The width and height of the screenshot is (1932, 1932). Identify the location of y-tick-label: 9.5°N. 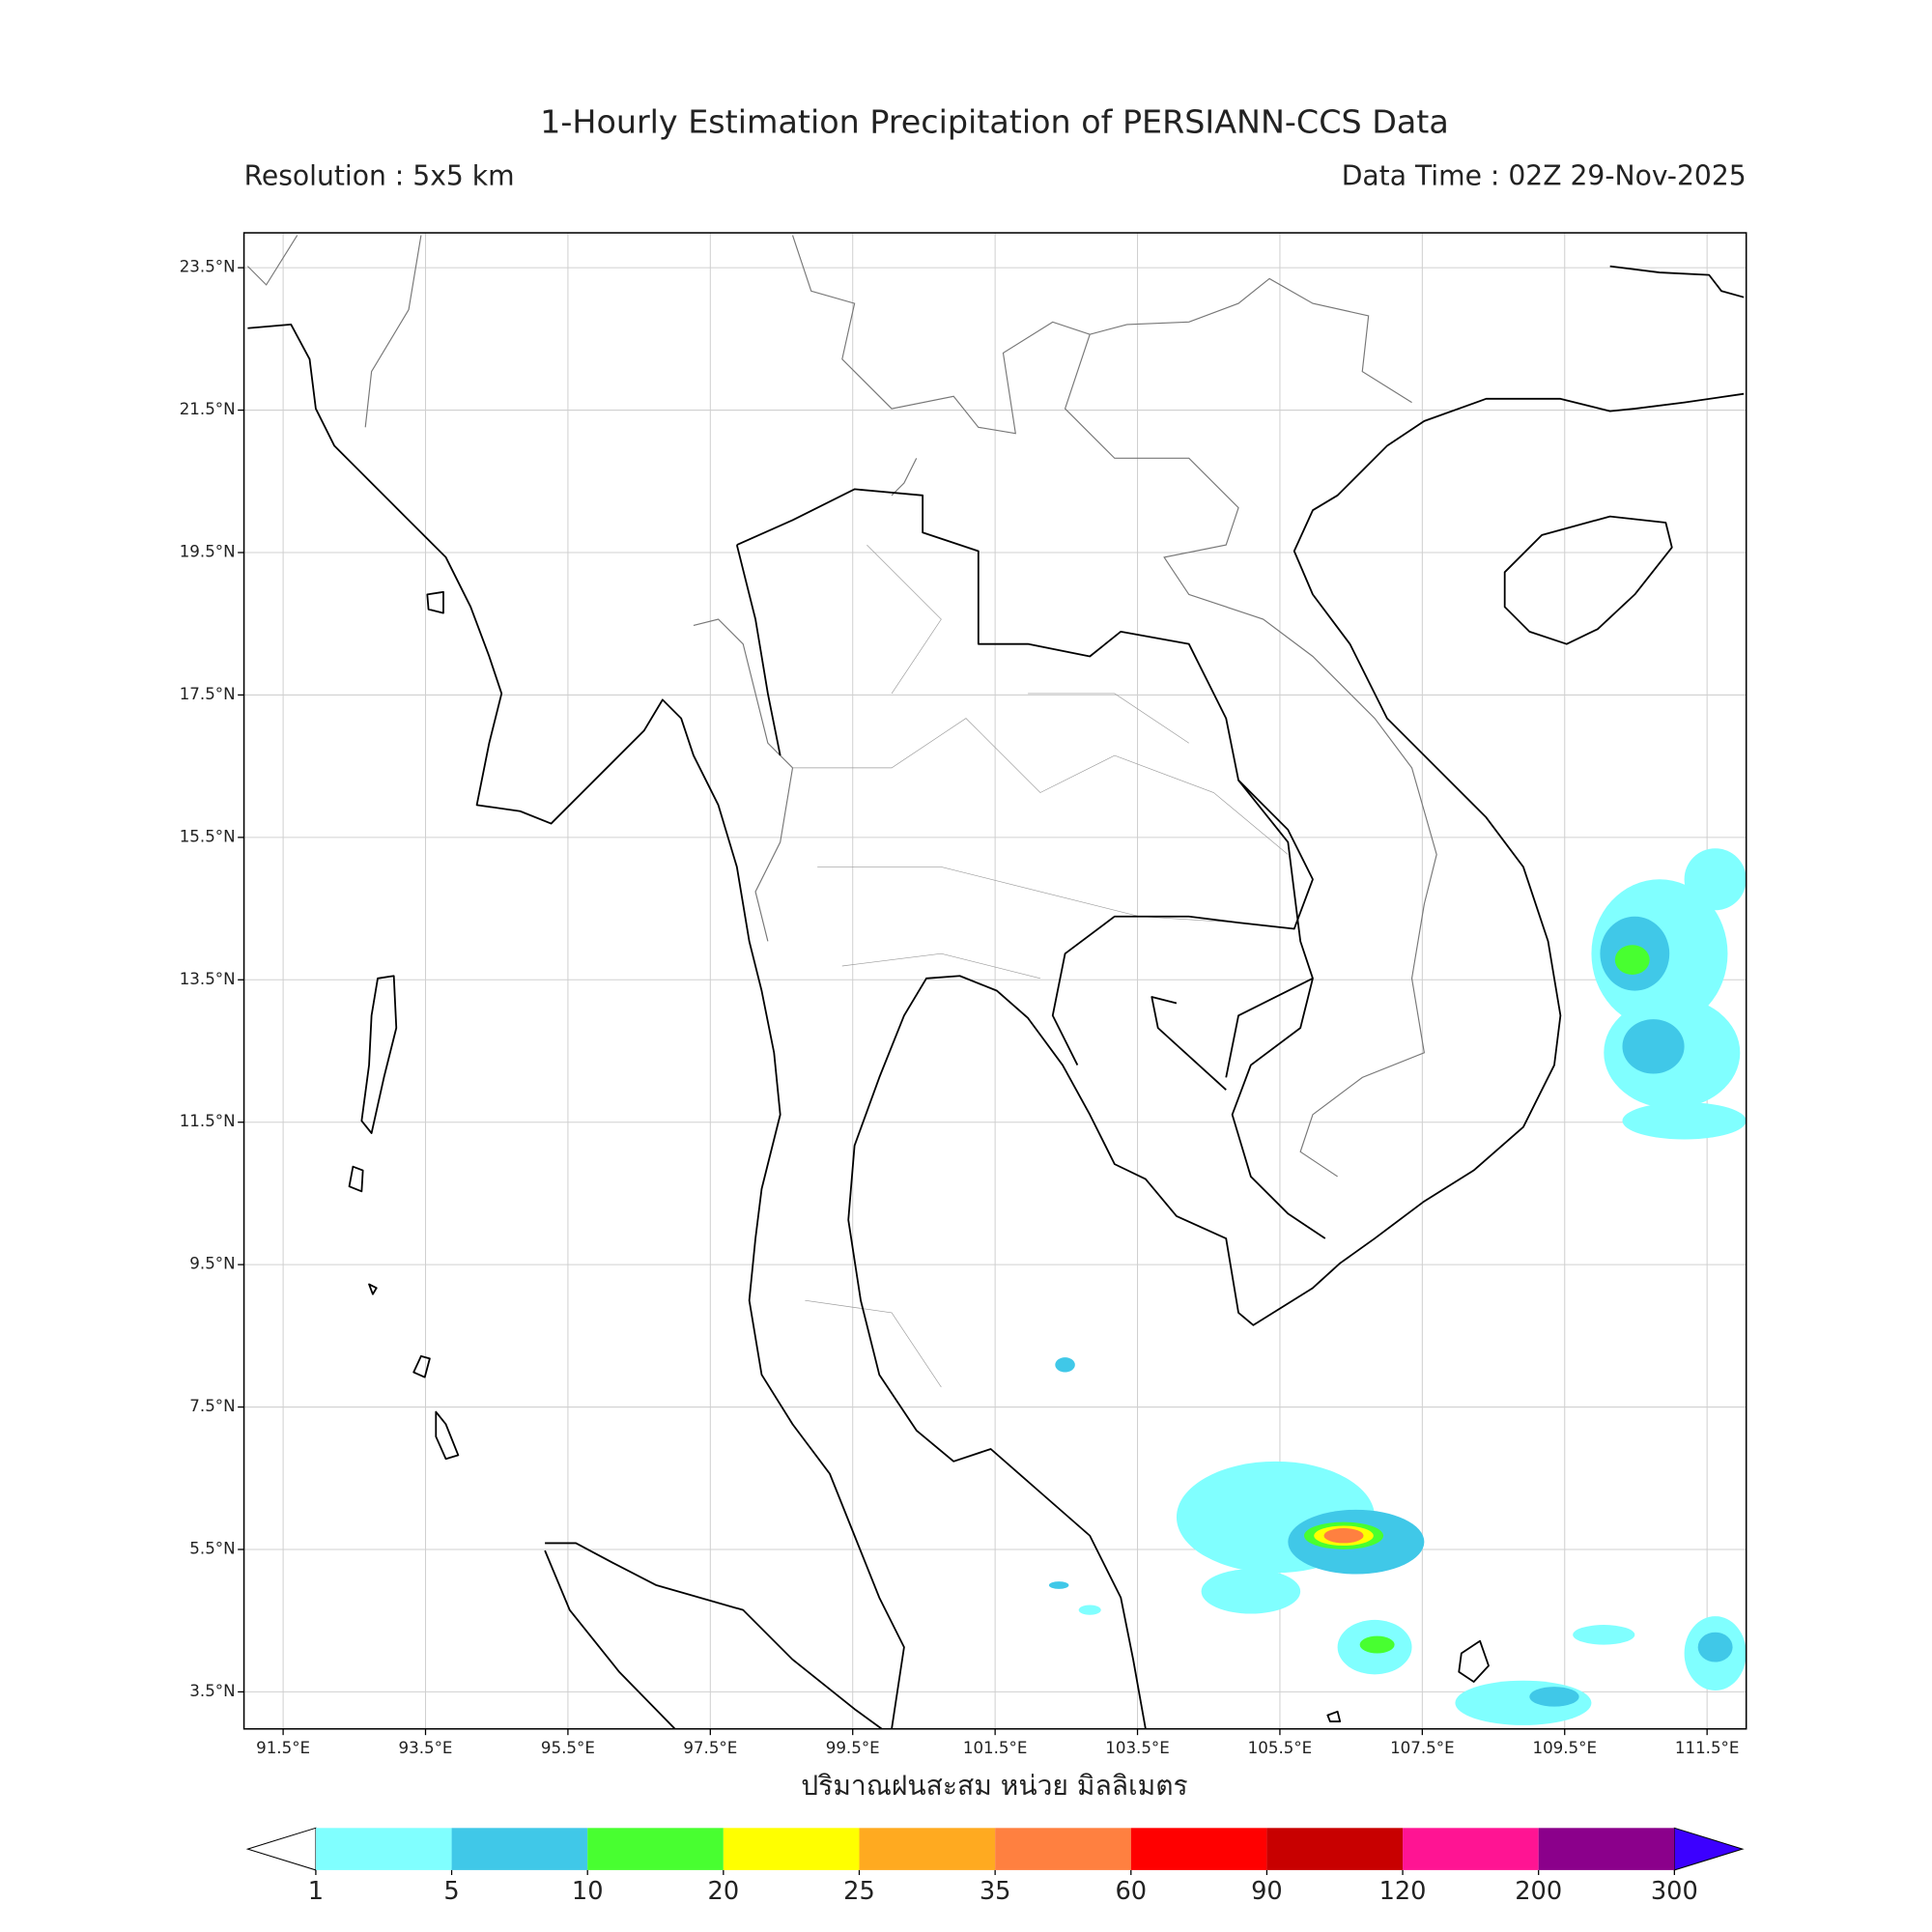
(212, 1264).